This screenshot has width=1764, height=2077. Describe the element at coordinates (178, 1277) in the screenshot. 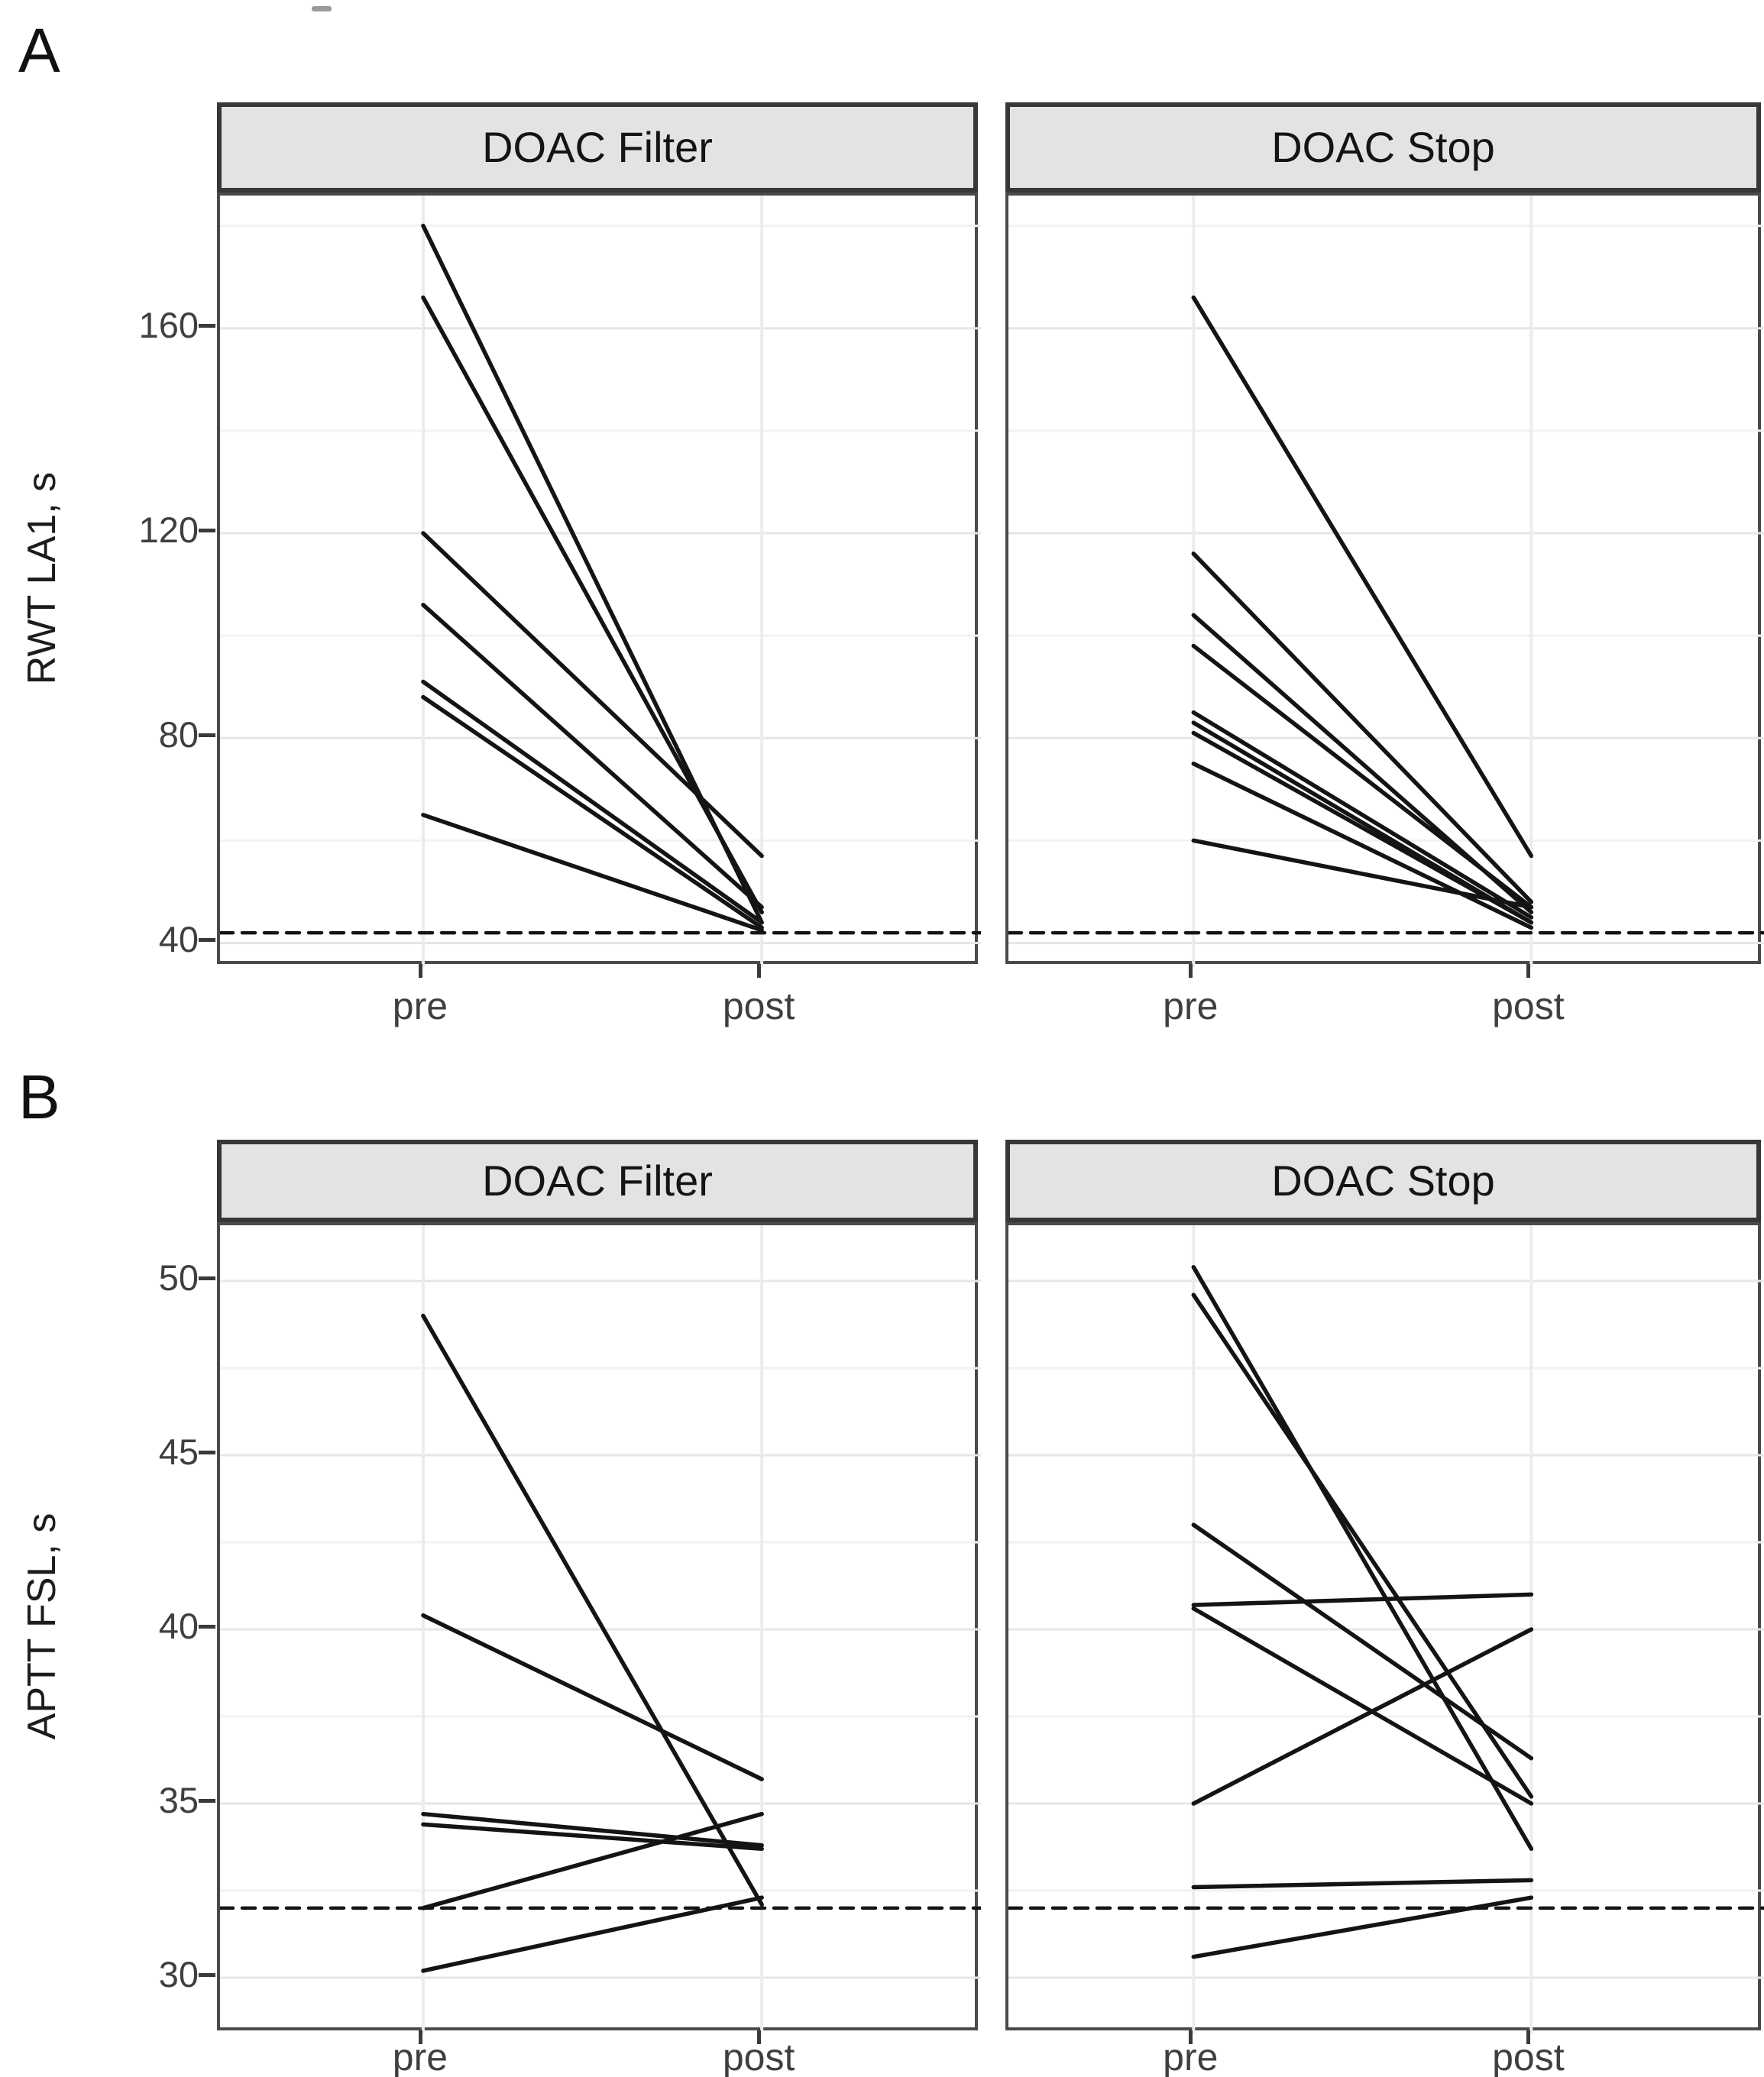

I see `y-tick-label: 50` at that location.